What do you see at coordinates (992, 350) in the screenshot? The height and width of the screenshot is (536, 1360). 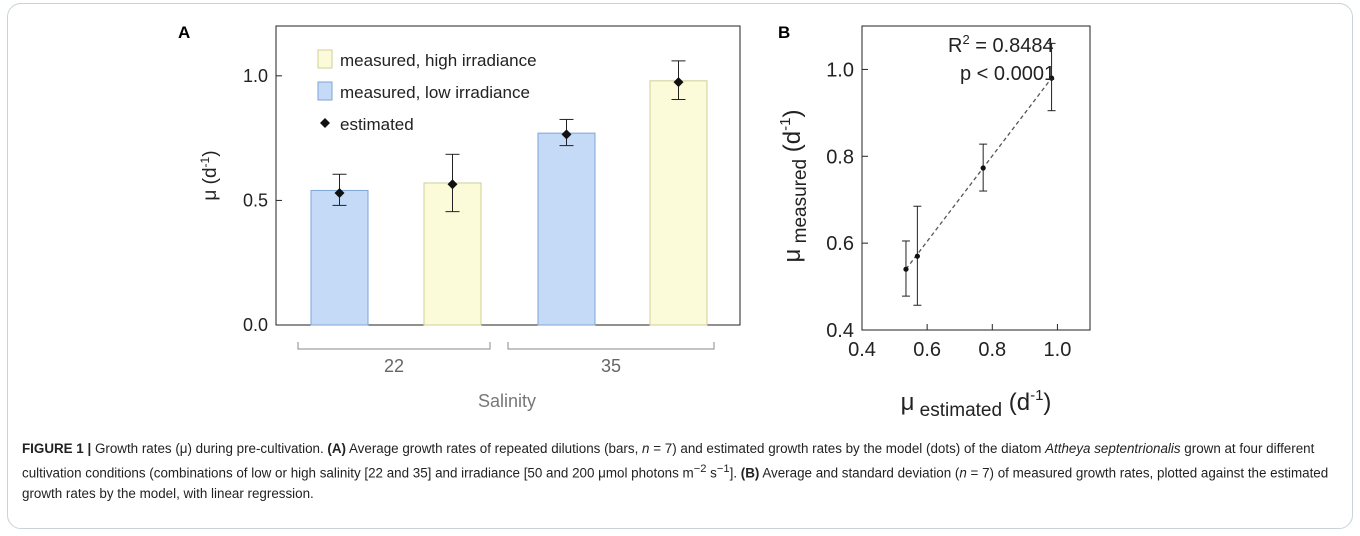 I see `x-tick-label: 0.8` at bounding box center [992, 350].